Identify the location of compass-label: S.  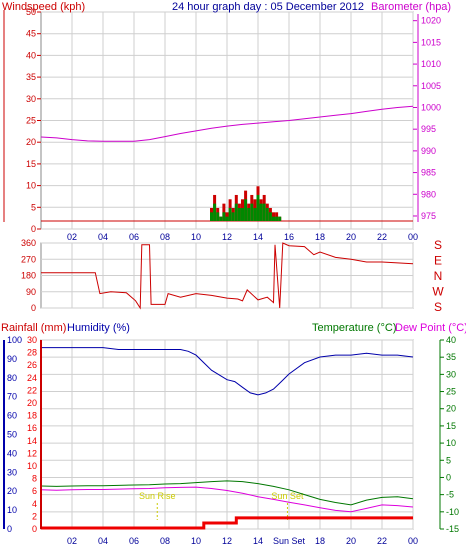
(438, 245).